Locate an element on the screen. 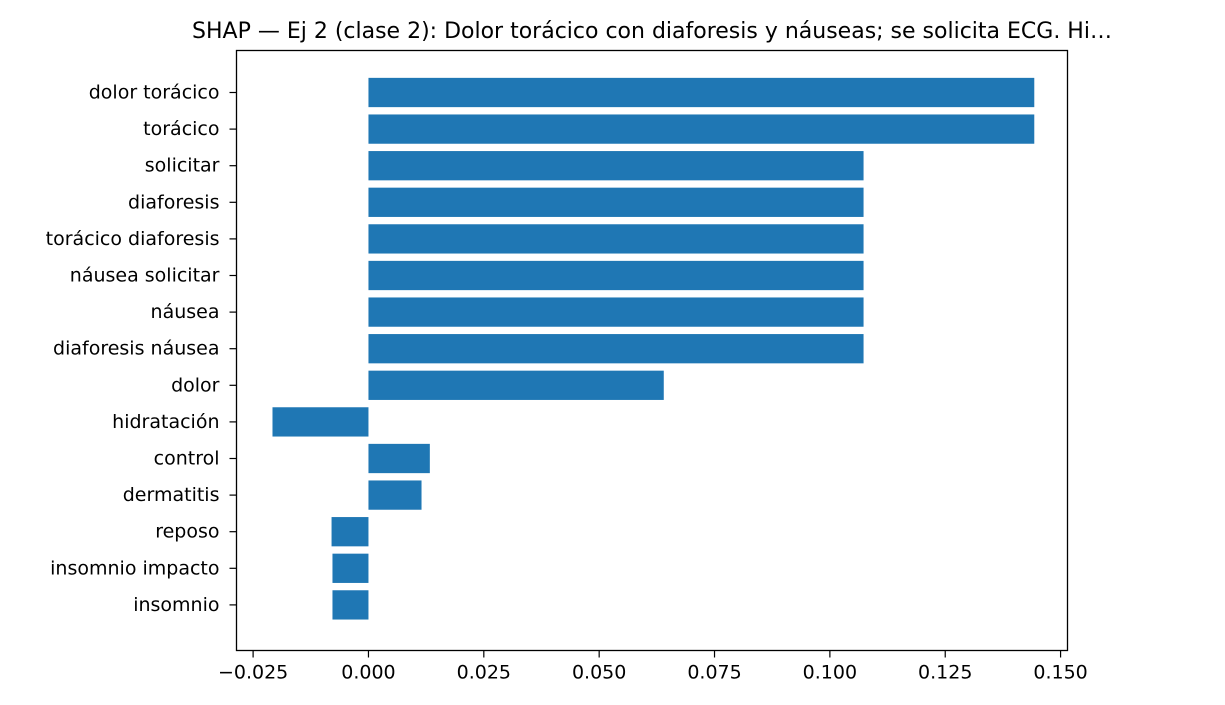 This screenshot has width=1225, height=705. y-tick-label-14: insomnio is located at coordinates (176, 605).